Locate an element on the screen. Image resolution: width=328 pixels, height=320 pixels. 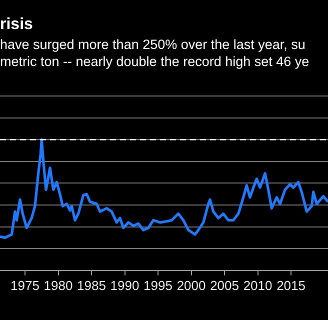
x-tick-label: 1975 is located at coordinates (25, 285).